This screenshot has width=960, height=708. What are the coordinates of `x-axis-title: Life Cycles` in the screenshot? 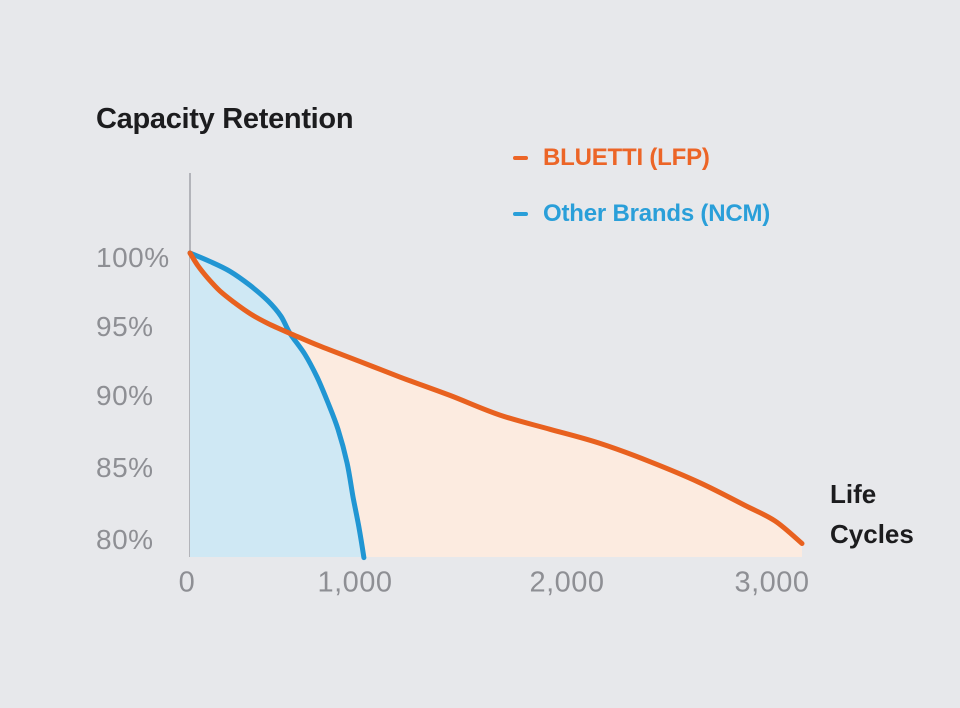 It's located at (872, 514).